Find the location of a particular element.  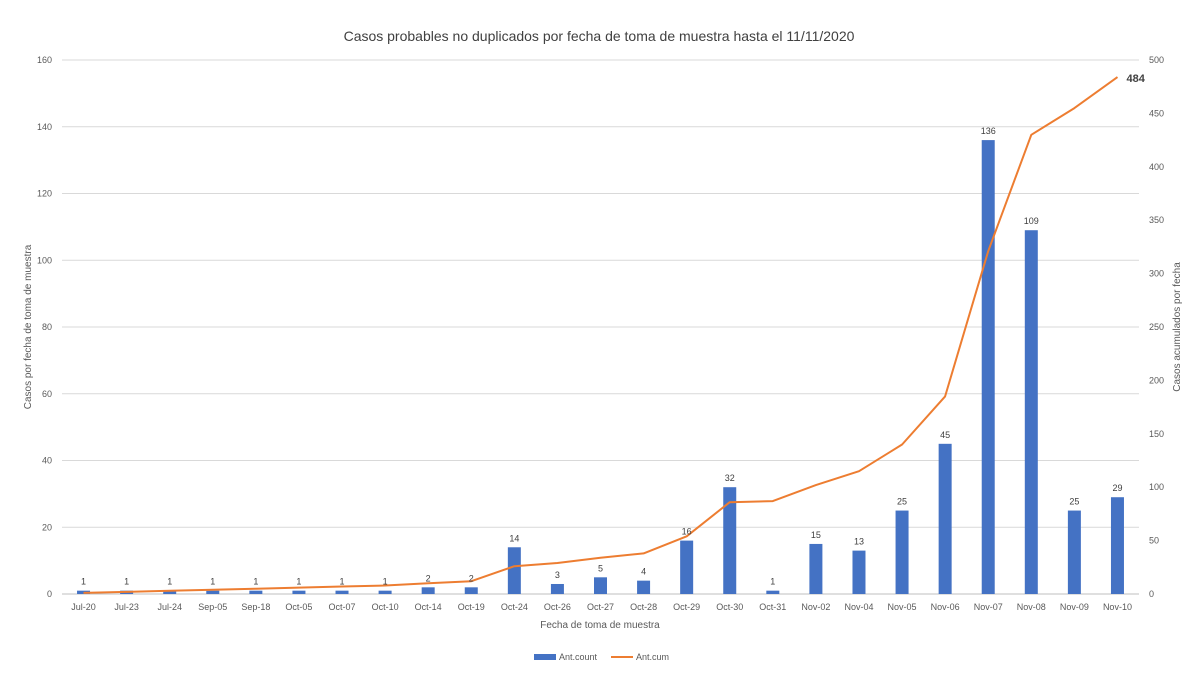

x-tick-label: Oct-31 is located at coordinates (772, 607).